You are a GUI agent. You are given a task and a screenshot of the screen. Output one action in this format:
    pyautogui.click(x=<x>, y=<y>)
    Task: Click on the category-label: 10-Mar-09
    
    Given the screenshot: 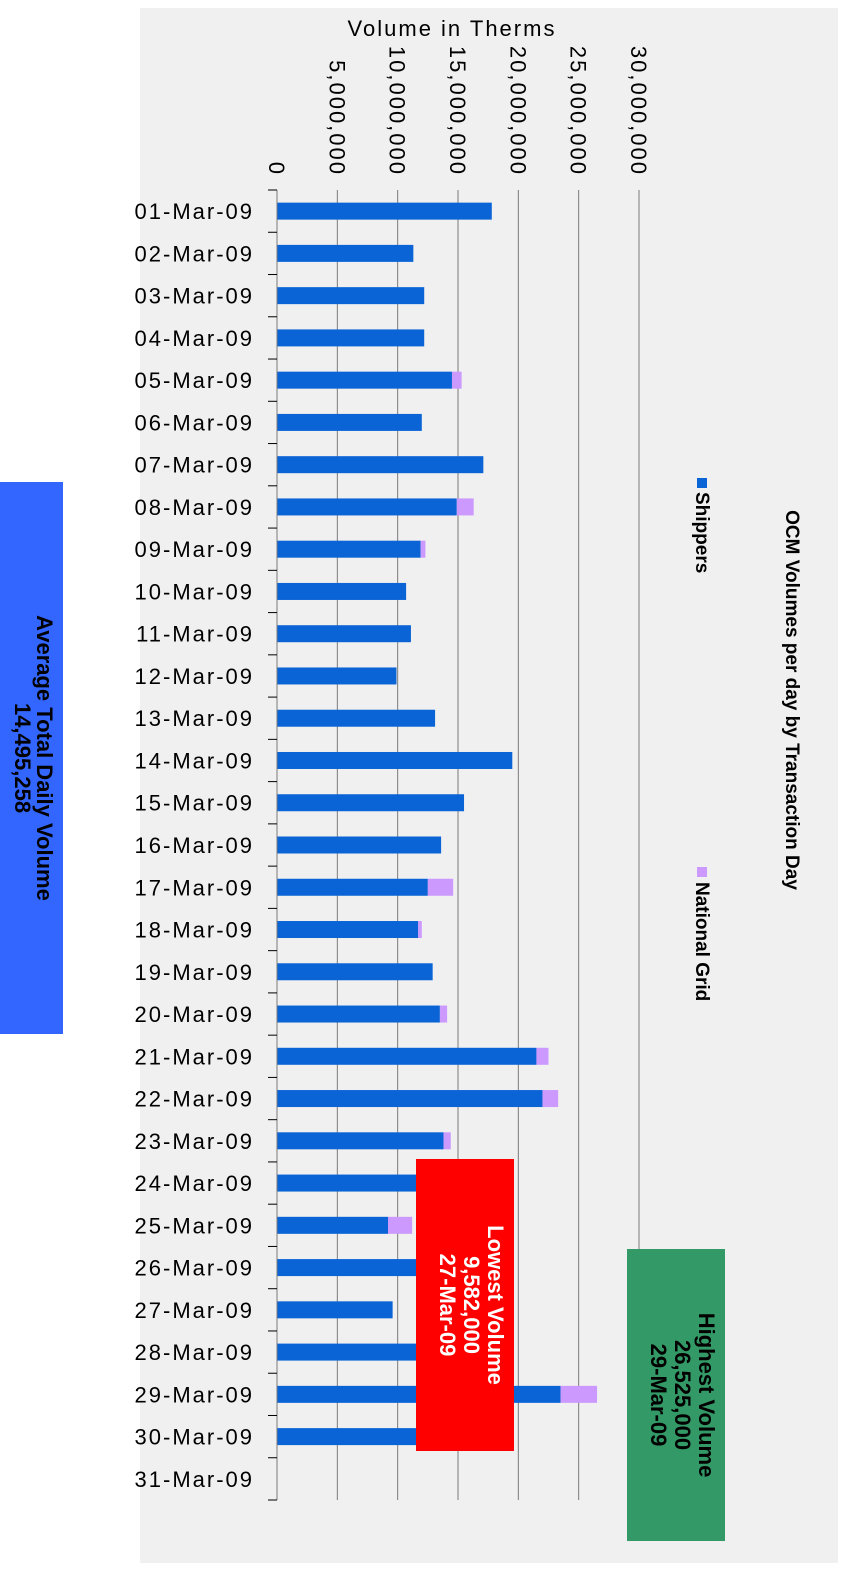 What is the action you would take?
    pyautogui.click(x=194, y=591)
    